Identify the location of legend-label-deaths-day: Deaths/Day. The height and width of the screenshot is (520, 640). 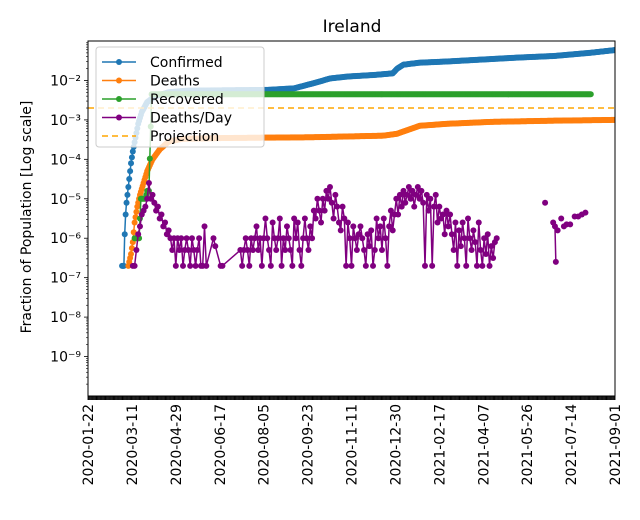
(191, 119).